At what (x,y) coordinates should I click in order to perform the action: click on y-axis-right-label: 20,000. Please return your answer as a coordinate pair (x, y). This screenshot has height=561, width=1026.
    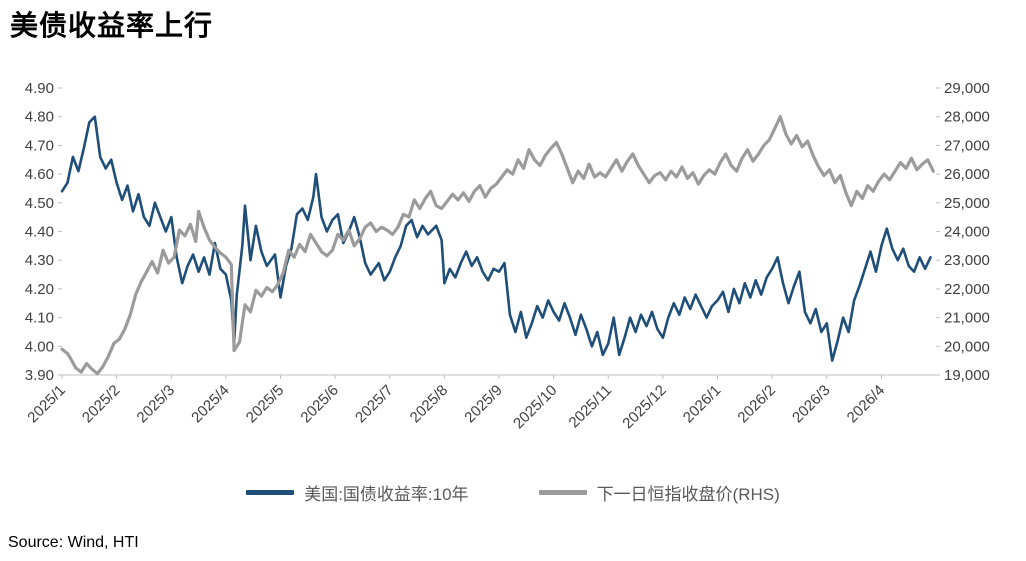
    Looking at the image, I should click on (967, 346).